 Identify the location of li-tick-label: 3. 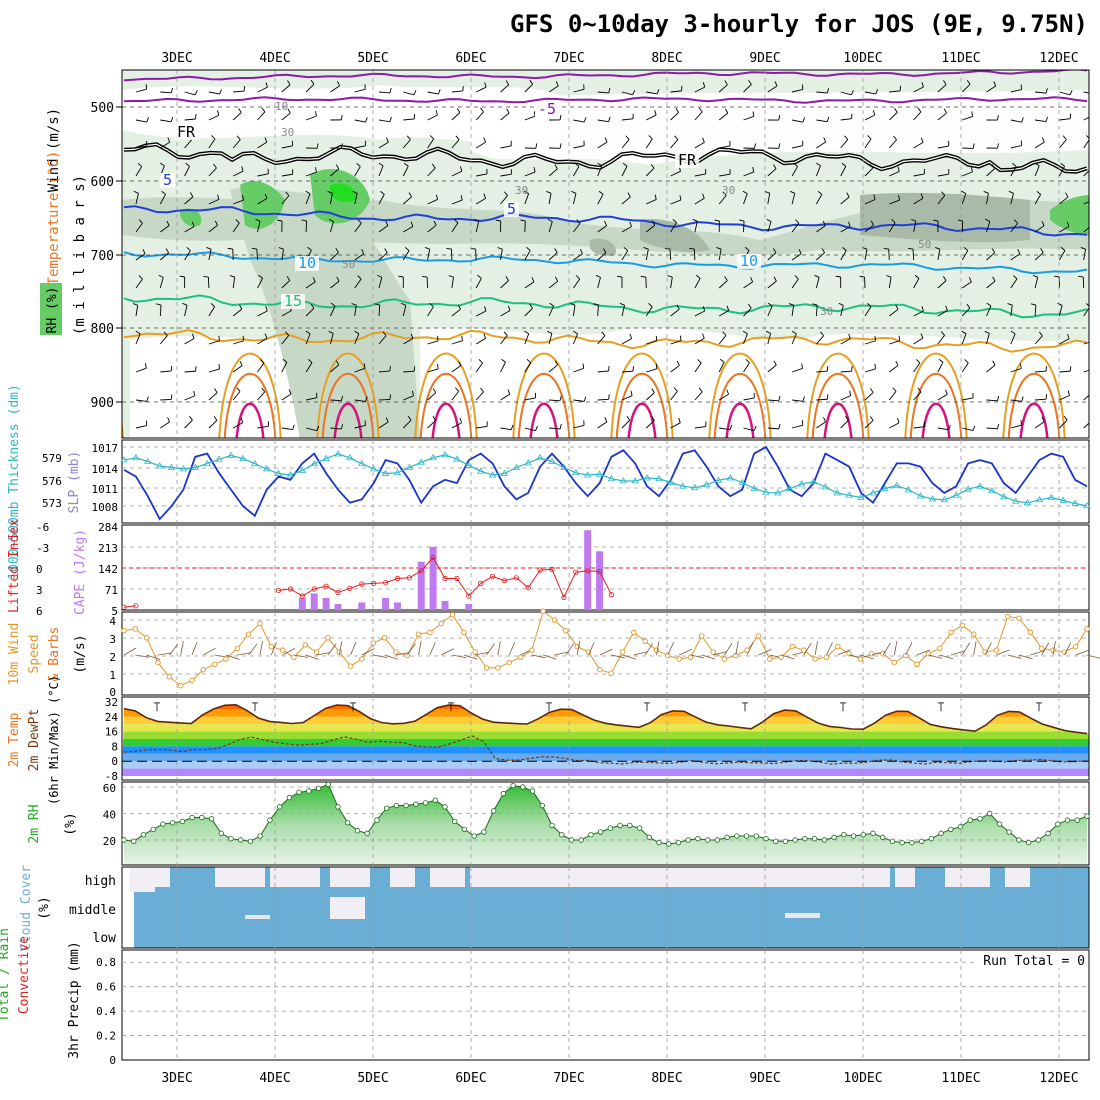
(39, 590).